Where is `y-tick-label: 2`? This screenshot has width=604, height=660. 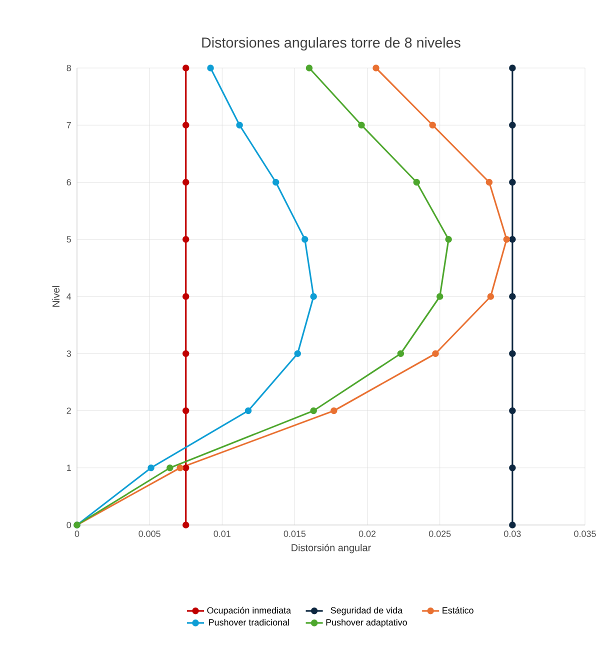
y-tick-label: 2 is located at coordinates (68, 411).